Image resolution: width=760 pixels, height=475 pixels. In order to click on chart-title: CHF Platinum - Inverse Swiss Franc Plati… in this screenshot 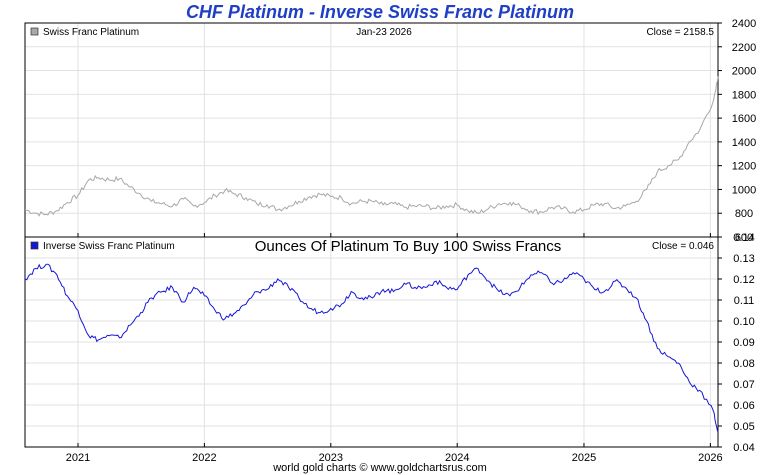, I will do `click(380, 12)`.